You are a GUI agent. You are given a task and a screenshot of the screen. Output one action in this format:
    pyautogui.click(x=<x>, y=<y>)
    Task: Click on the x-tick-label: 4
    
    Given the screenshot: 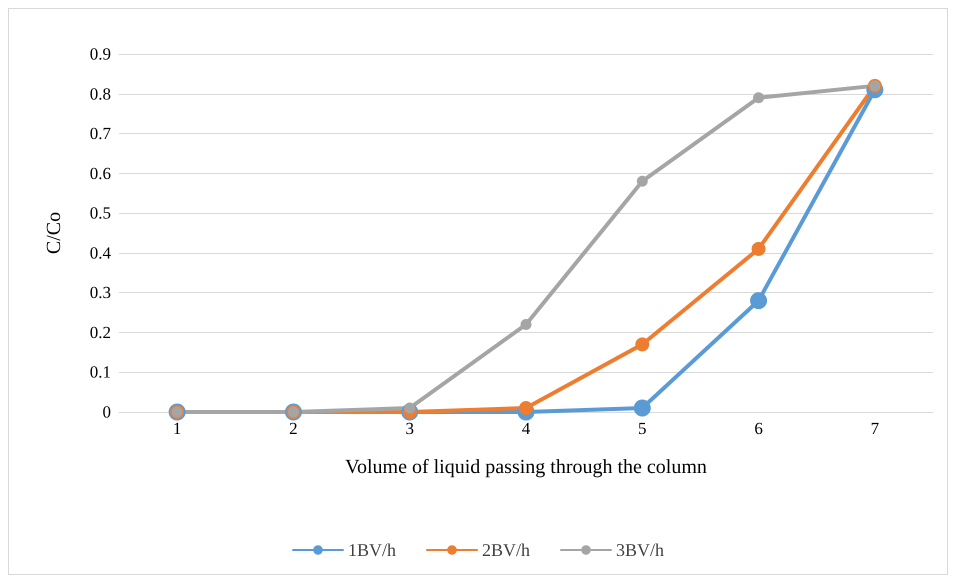 What is the action you would take?
    pyautogui.click(x=526, y=428)
    